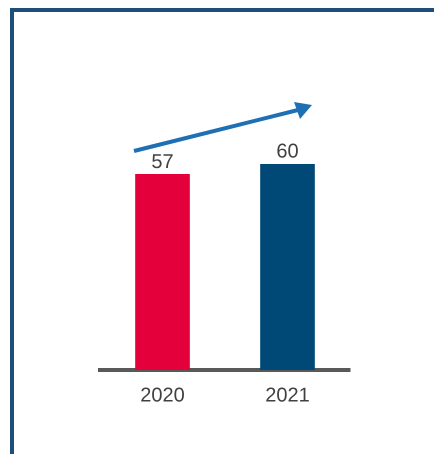 The width and height of the screenshot is (434, 454). Describe the element at coordinates (287, 395) in the screenshot. I see `x-tick-label: 2021` at that location.